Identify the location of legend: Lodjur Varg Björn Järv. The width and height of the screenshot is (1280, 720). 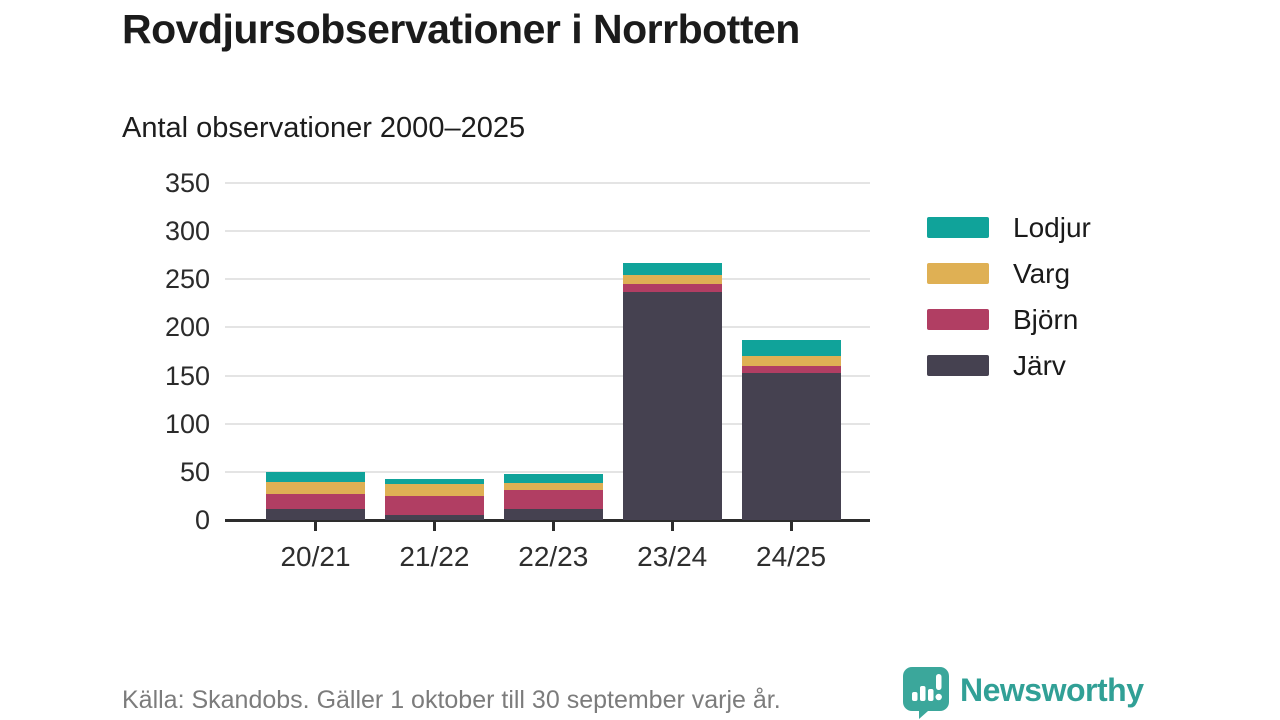
(1009, 307).